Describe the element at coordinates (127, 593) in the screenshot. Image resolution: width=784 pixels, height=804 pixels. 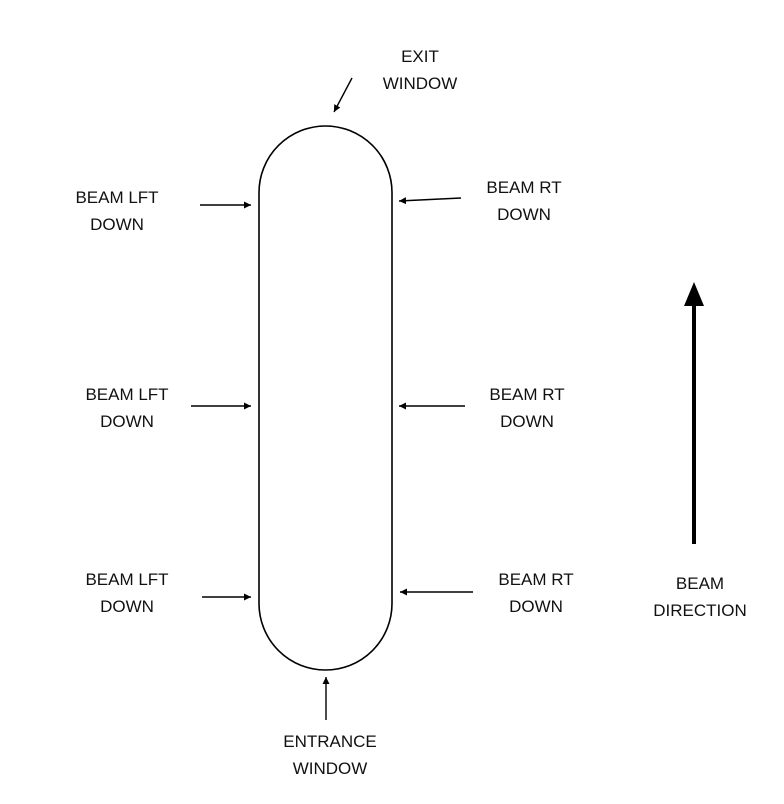
I see `beam-left-bottom-label: BEAM LFT DOWN` at that location.